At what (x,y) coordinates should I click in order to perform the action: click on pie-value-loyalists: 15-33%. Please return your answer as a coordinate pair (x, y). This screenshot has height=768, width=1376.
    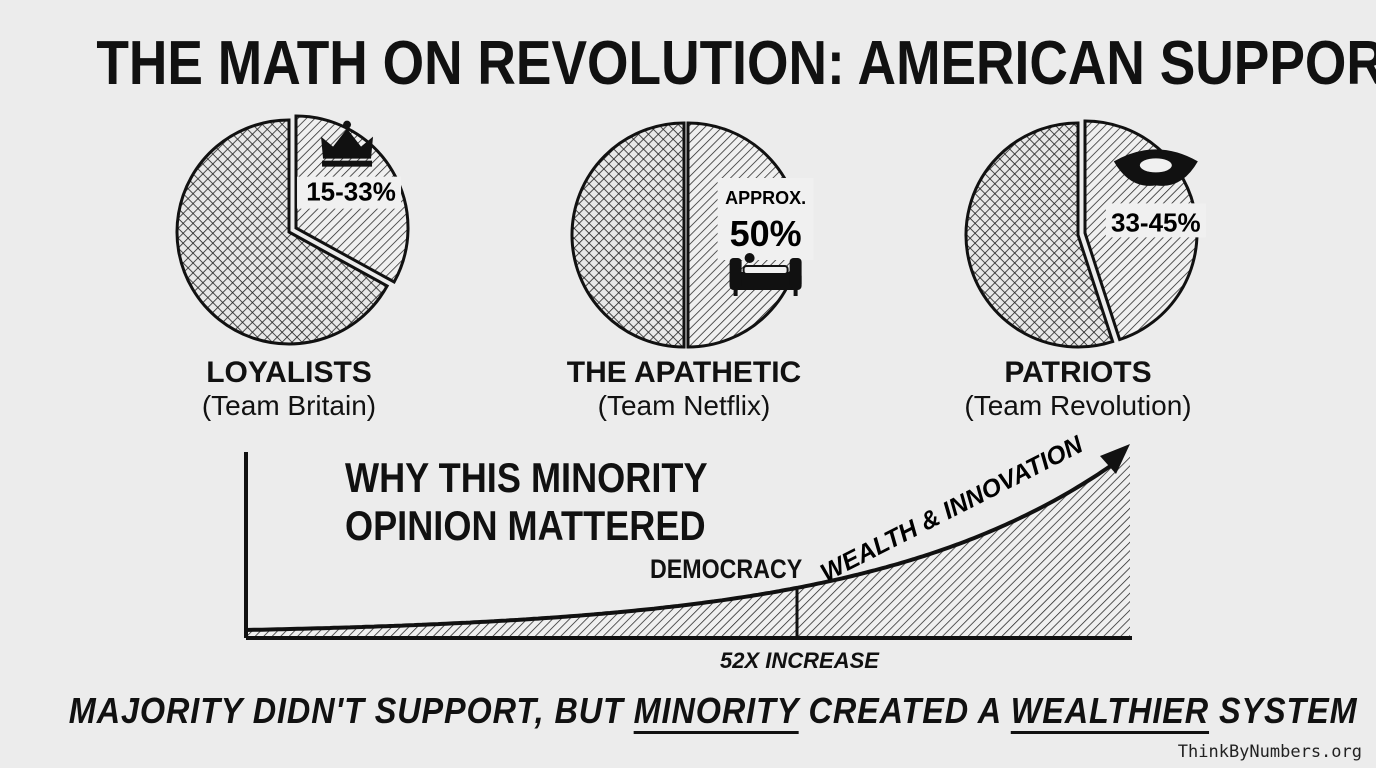
    Looking at the image, I should click on (351, 192).